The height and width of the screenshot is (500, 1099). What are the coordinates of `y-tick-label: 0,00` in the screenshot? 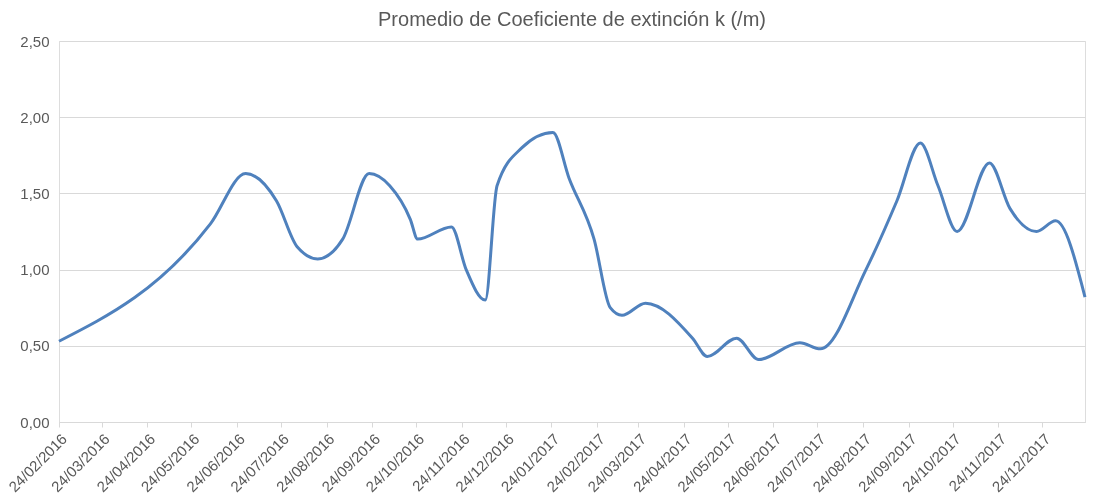 It's located at (35, 422).